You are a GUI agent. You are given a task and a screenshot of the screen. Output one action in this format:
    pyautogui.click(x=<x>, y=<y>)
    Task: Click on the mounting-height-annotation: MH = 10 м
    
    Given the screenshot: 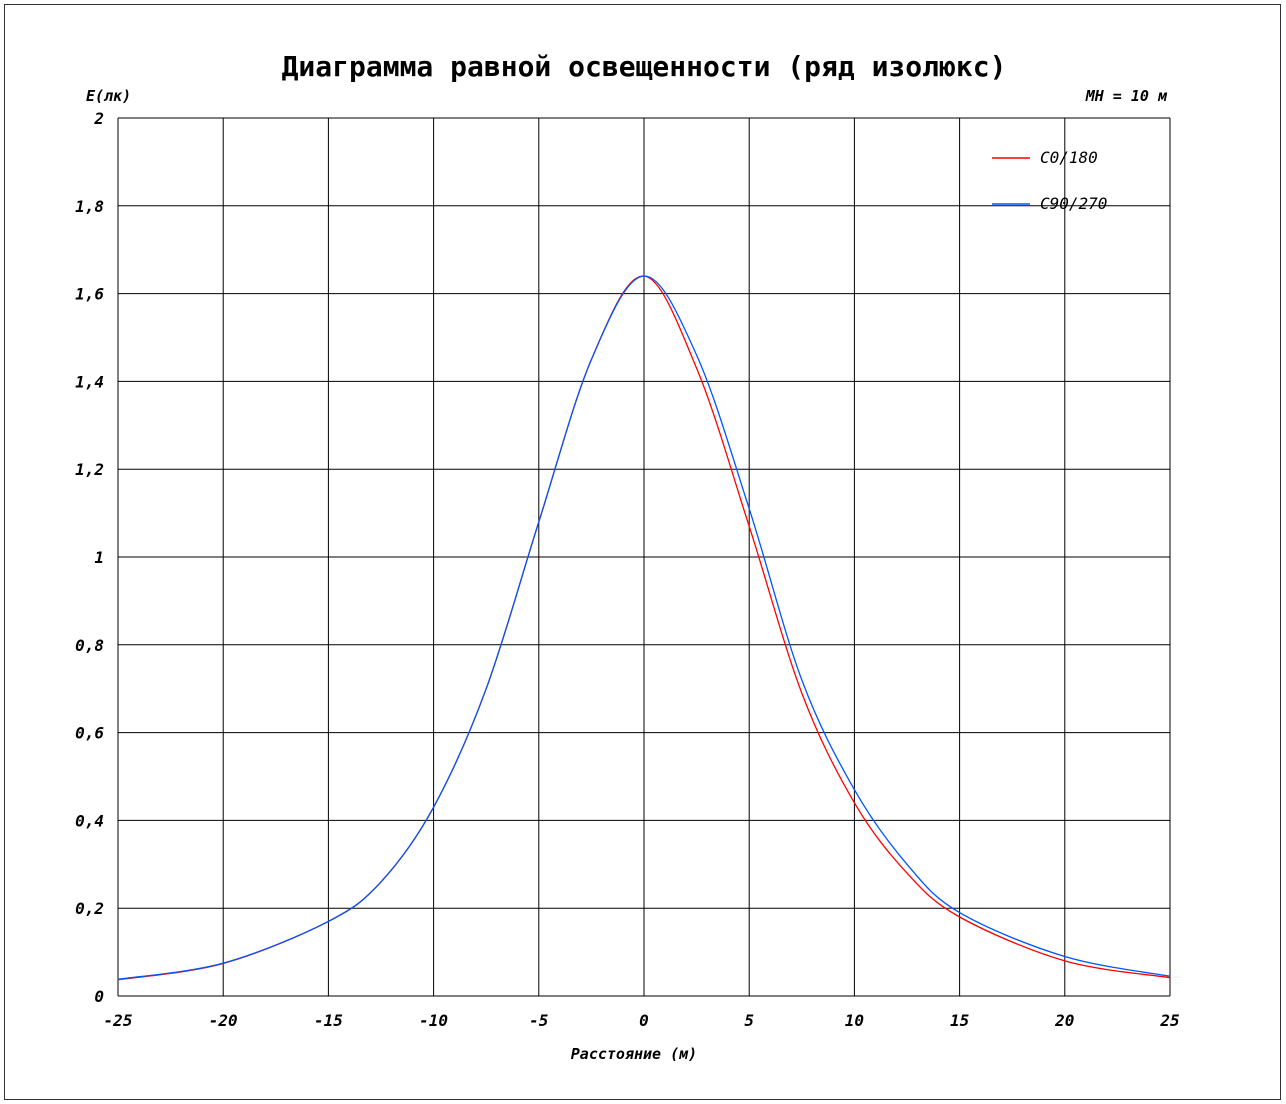 What is the action you would take?
    pyautogui.click(x=1126, y=96)
    